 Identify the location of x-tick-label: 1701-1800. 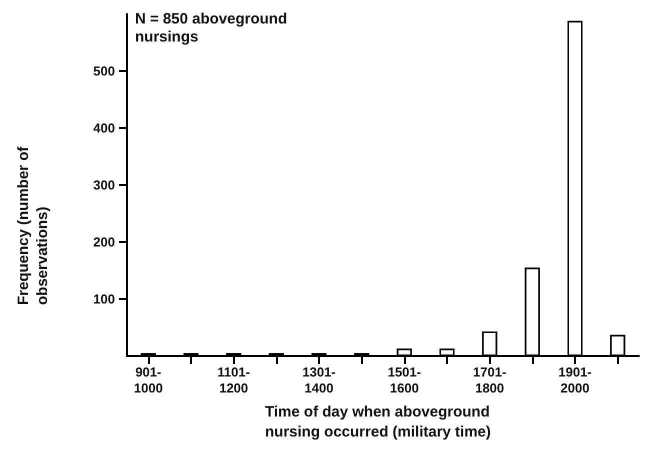
(489, 380).